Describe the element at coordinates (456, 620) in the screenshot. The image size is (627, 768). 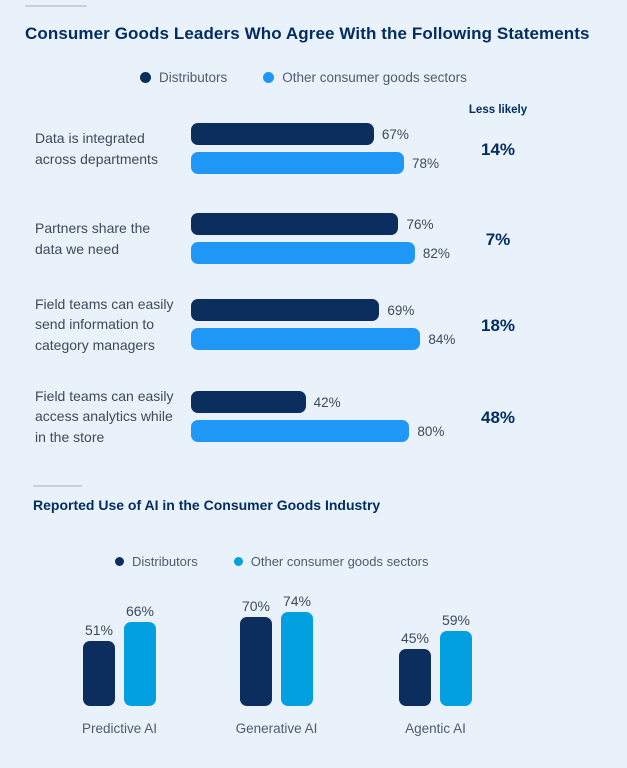
I see `vbar-value-other-sectors: 59%` at that location.